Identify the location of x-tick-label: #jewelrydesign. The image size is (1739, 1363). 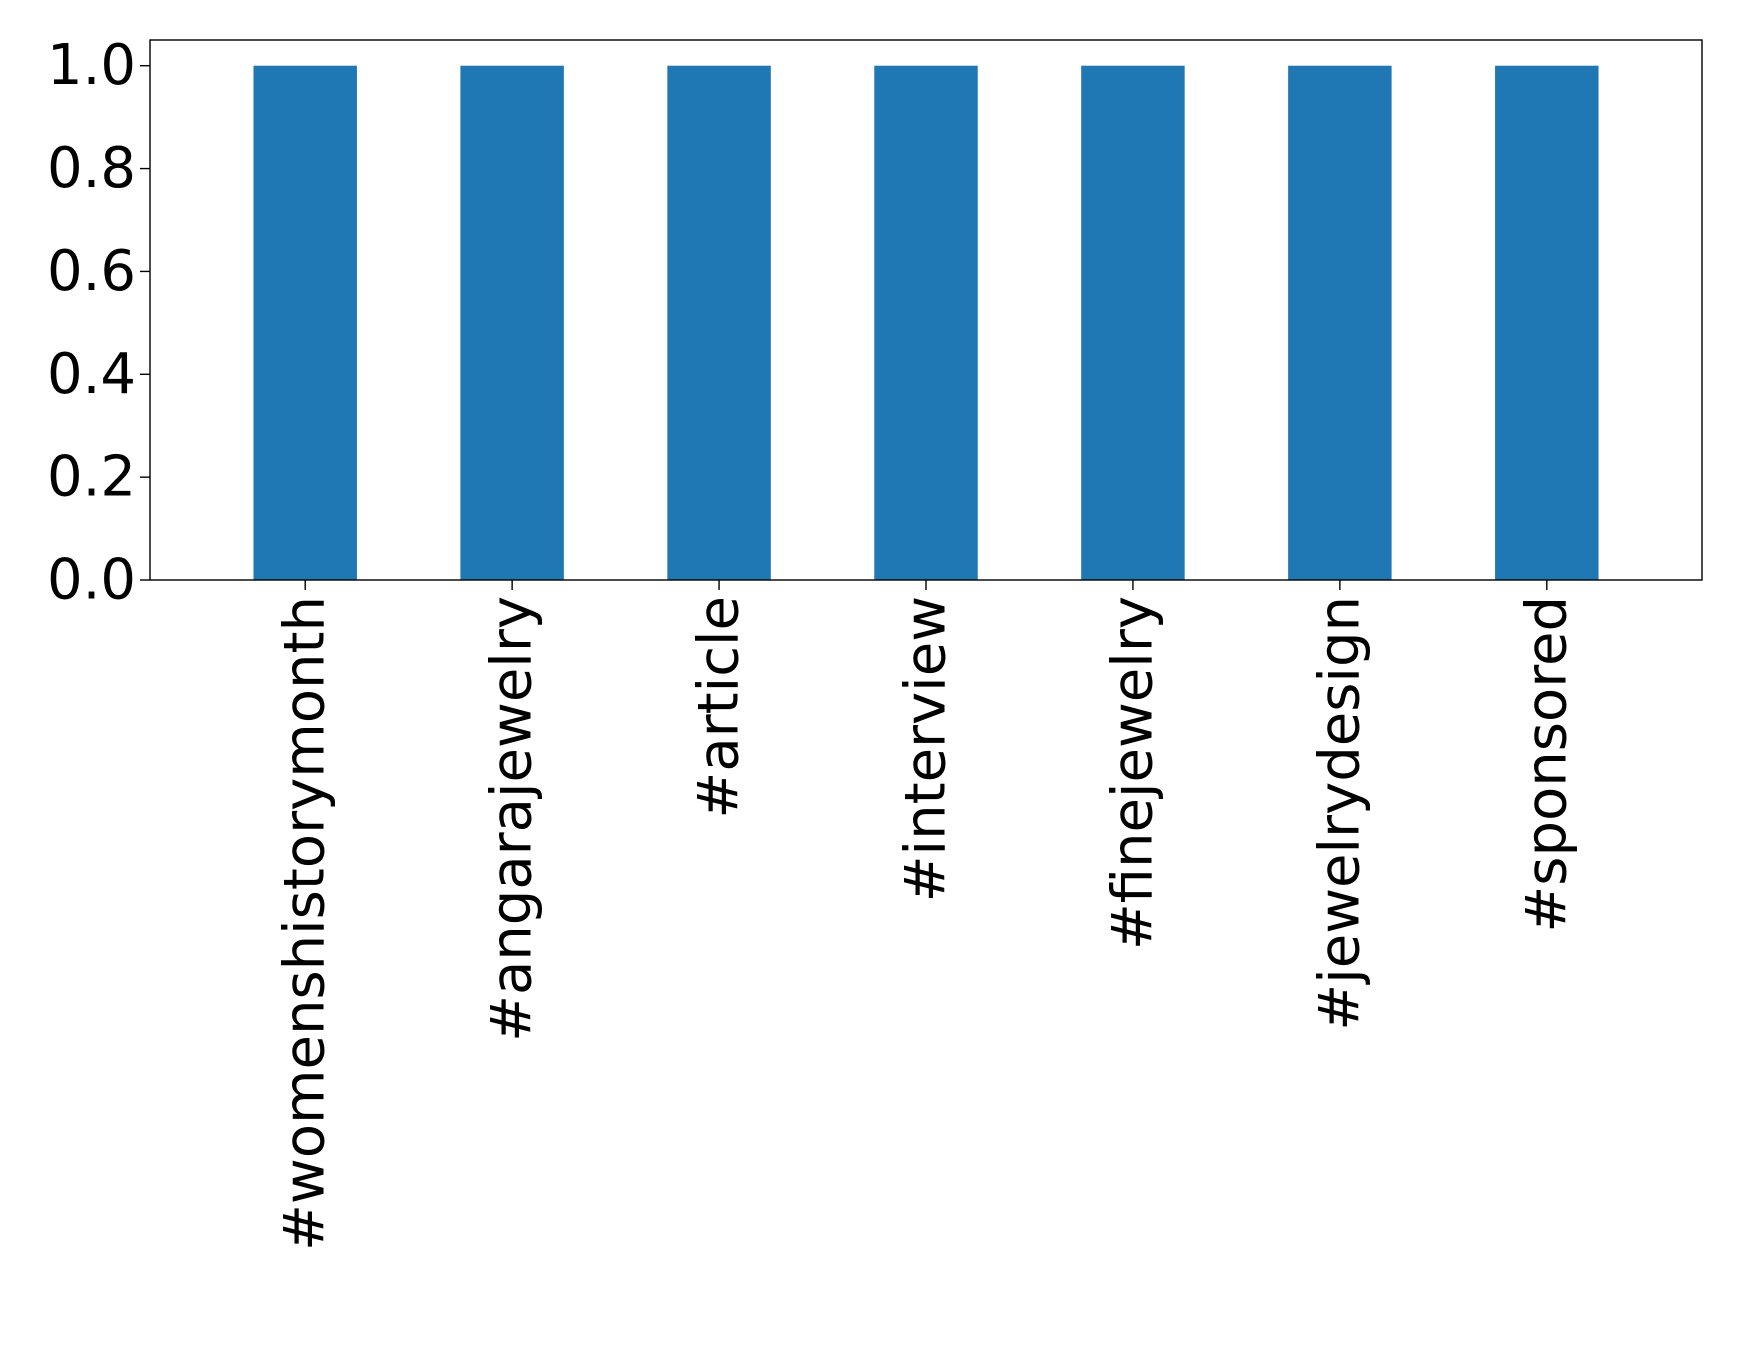
(1339, 813).